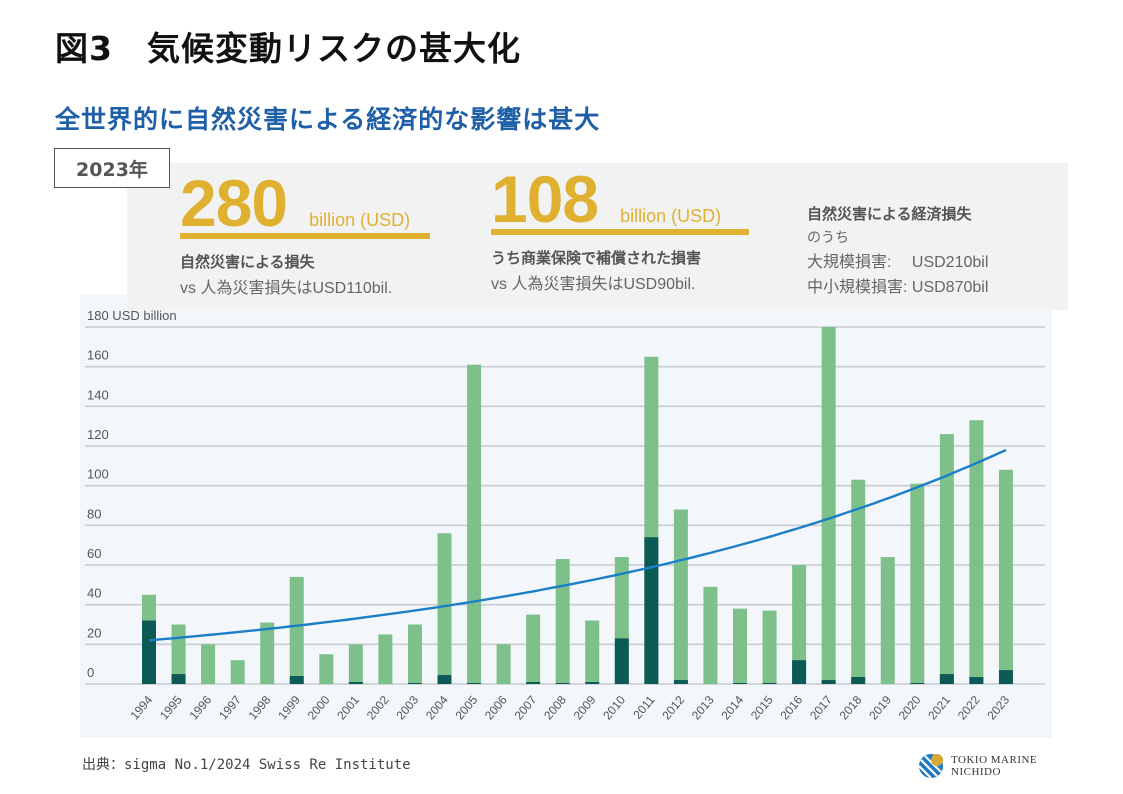 Image resolution: width=1123 pixels, height=794 pixels. Describe the element at coordinates (585, 708) in the screenshot. I see `x-tick-label: 2009` at that location.